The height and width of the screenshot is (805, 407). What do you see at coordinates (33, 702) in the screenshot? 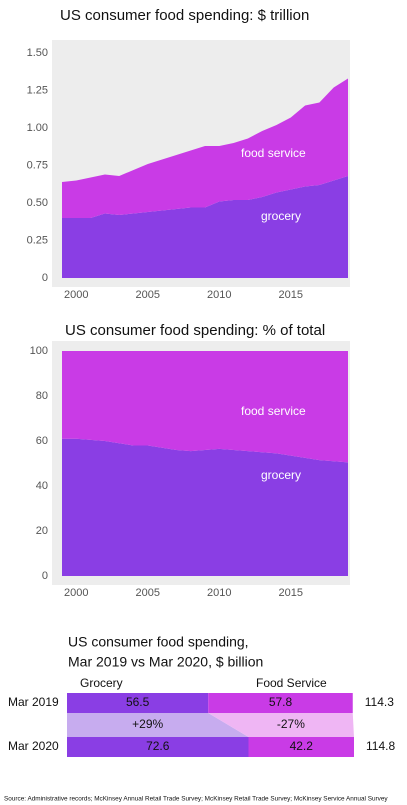
I see `category-label: Mar 2019` at bounding box center [33, 702].